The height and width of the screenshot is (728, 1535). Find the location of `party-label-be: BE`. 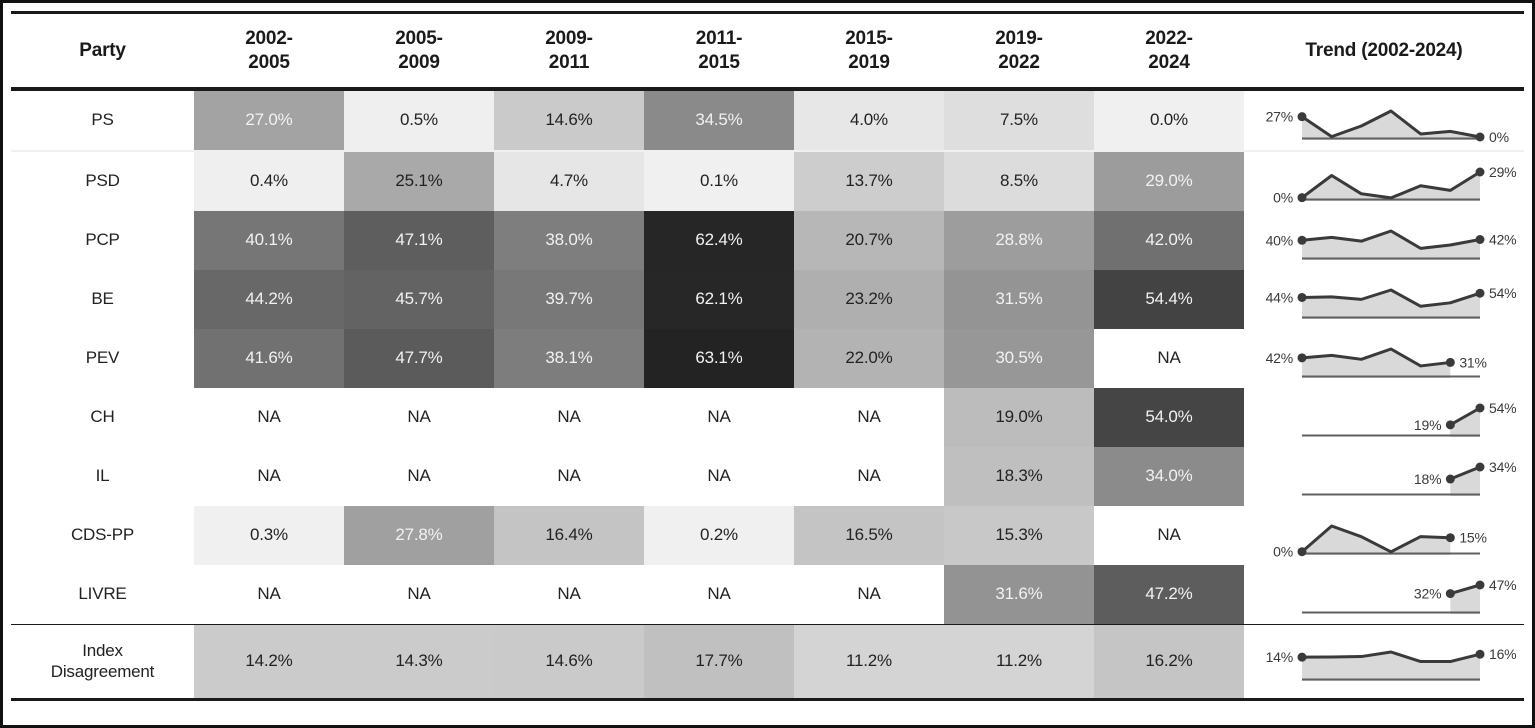

party-label-be: BE is located at coordinates (102, 299).